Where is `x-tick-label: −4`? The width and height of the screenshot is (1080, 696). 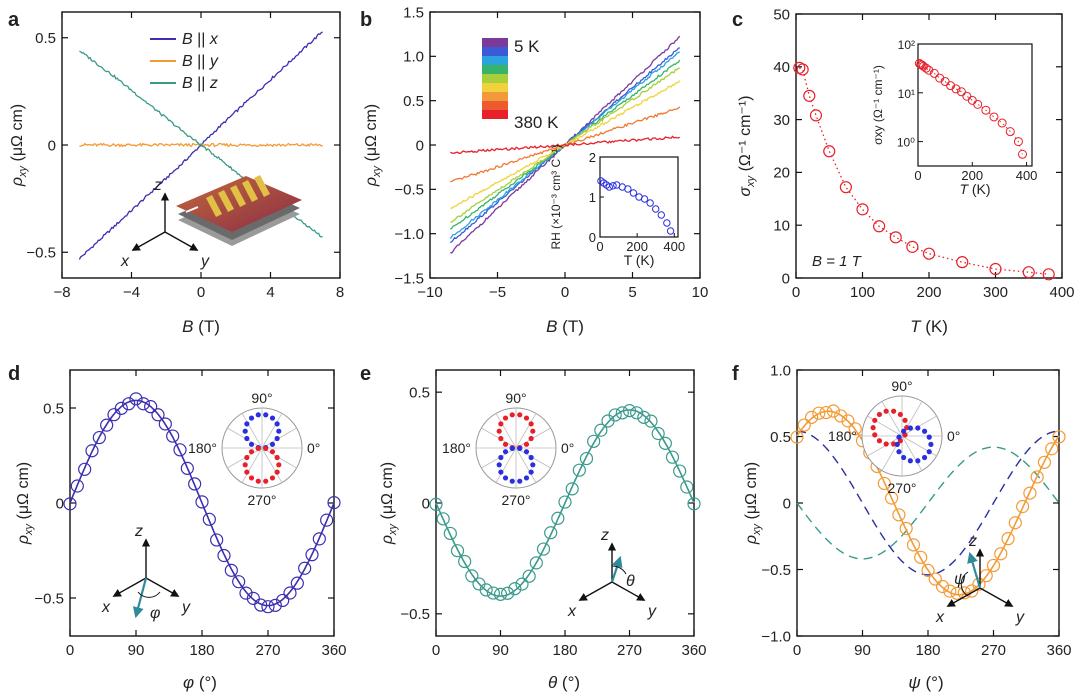 x-tick-label: −4 is located at coordinates (131, 292).